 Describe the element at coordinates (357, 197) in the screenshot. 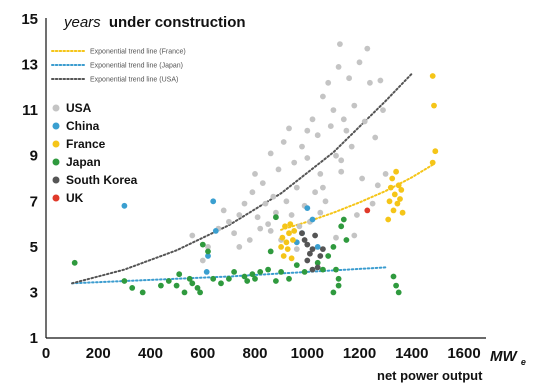

I see `trend-line` at that location.